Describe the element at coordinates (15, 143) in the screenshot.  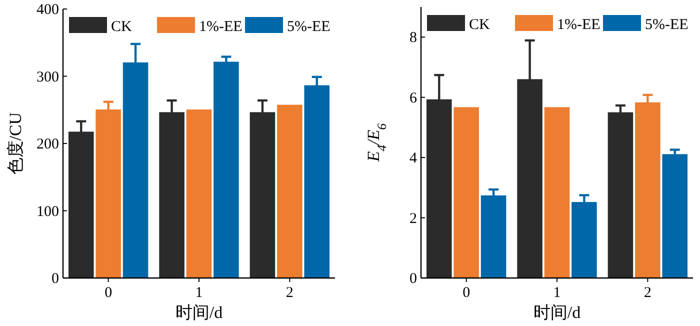
I see `y-axis-title: 色度/CU` at that location.